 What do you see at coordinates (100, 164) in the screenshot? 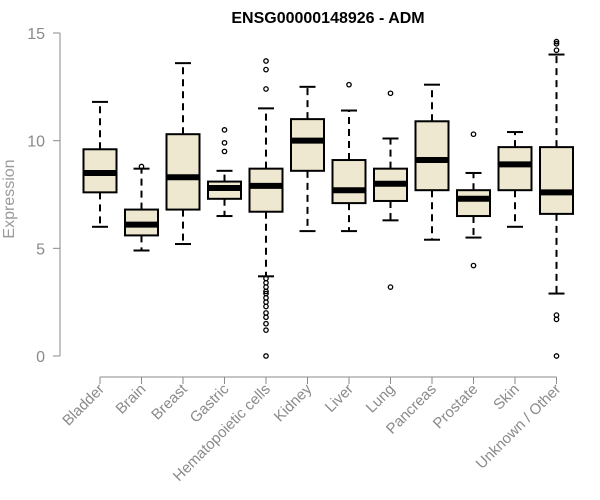
I see `box-bladder` at bounding box center [100, 164].